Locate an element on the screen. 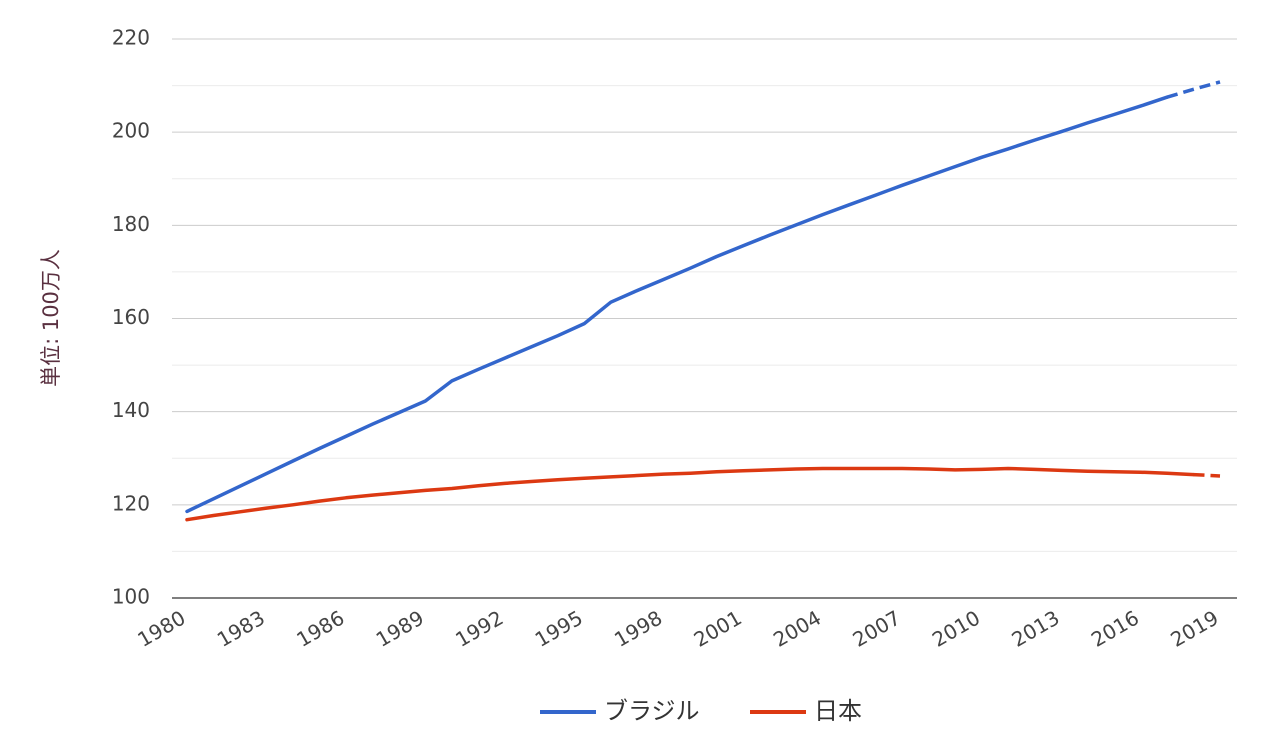 The height and width of the screenshot is (731, 1280). x-tick-label: 1986 is located at coordinates (320, 629).